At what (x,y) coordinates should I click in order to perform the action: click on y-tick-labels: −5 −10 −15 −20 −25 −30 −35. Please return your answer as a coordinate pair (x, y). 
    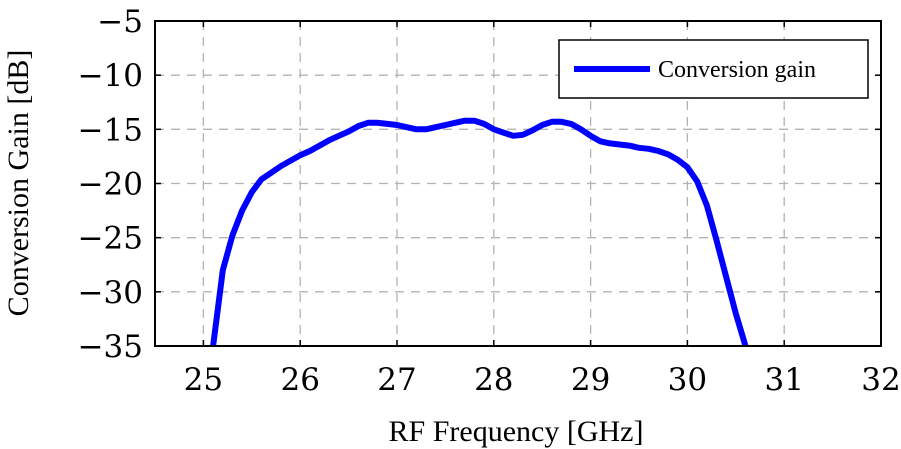
    Looking at the image, I should click on (110, 184).